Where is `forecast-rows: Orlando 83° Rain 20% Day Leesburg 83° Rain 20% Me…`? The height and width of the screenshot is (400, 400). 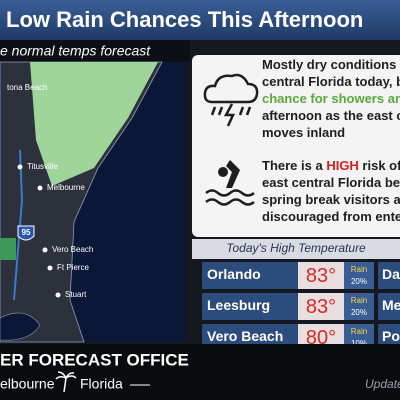
forecast-rows: Orlando 83° Rain 20% Day Leesburg 83° Rain 20% Me… is located at coordinates (301, 306).